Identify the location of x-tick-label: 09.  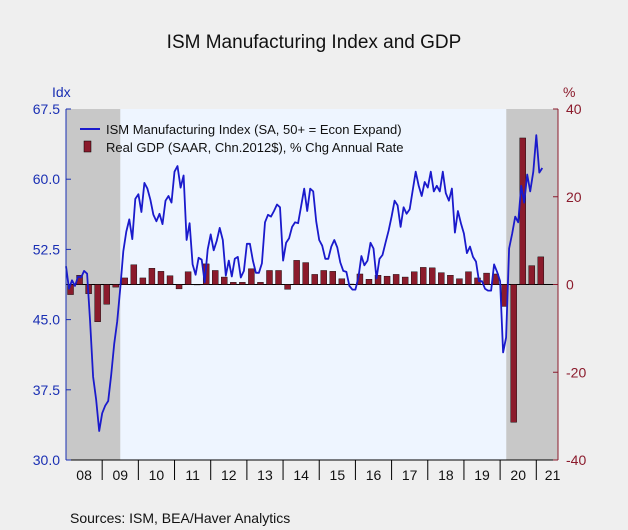
(120, 475).